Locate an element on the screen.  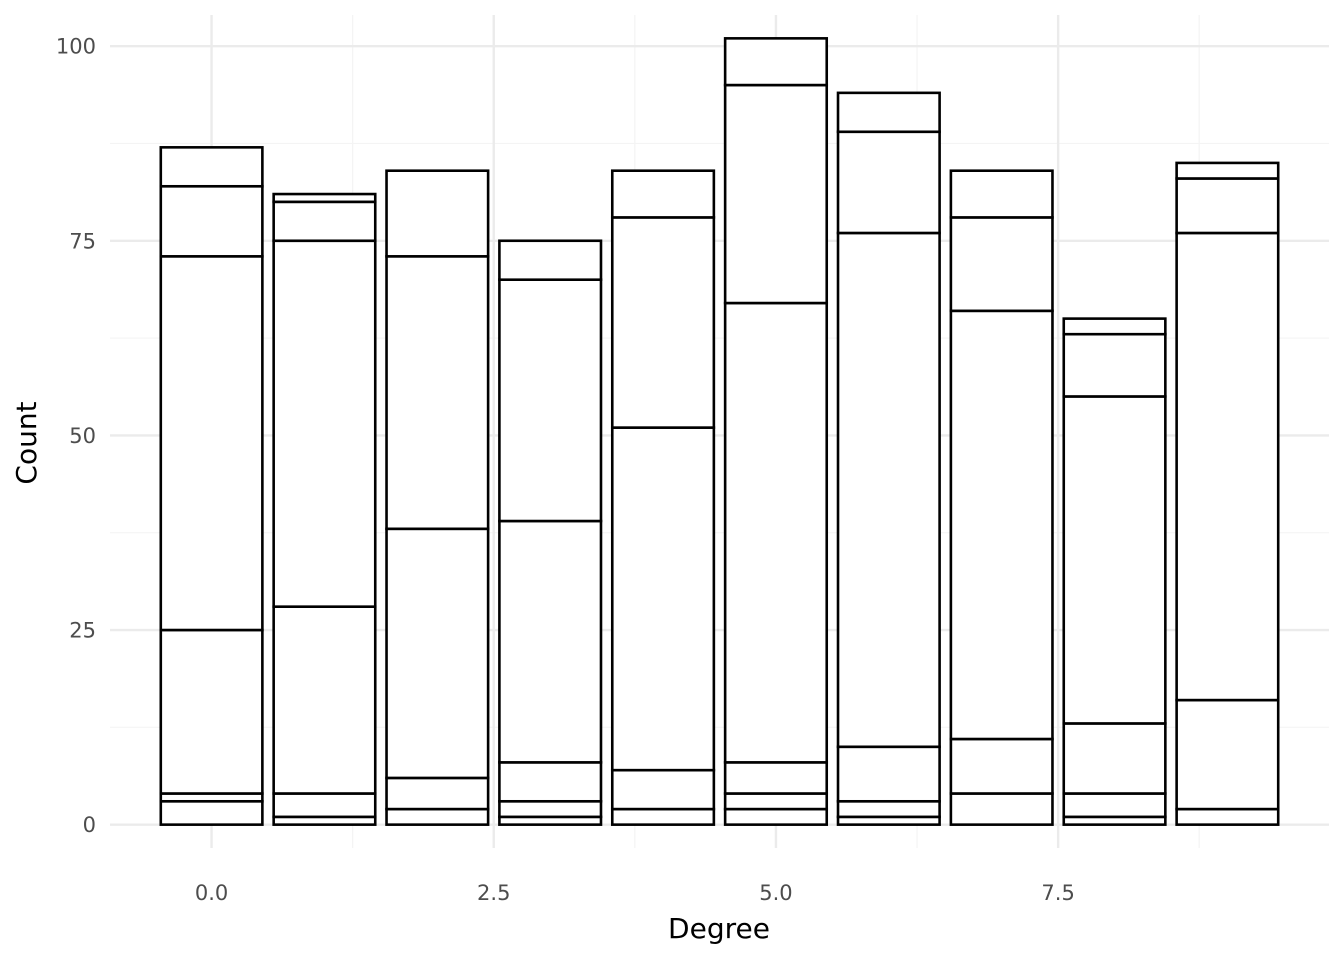
y-tick-label: 100 is located at coordinates (76, 47).